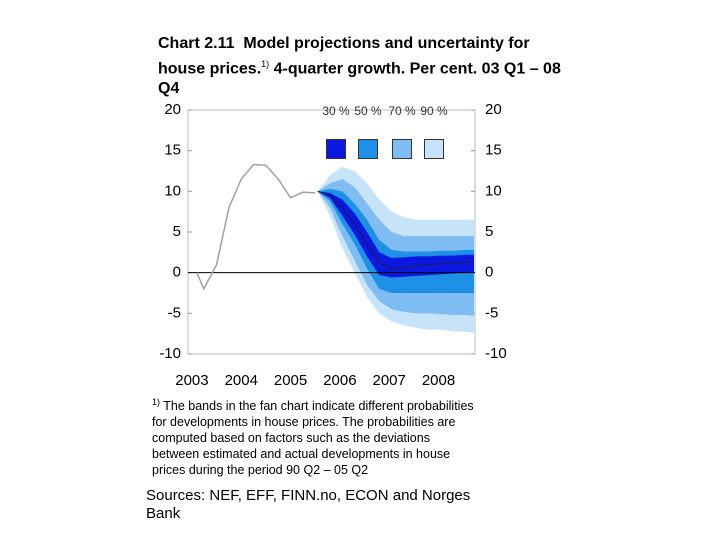 This screenshot has width=720, height=540. I want to click on y2-tick-label: 20, so click(493, 109).